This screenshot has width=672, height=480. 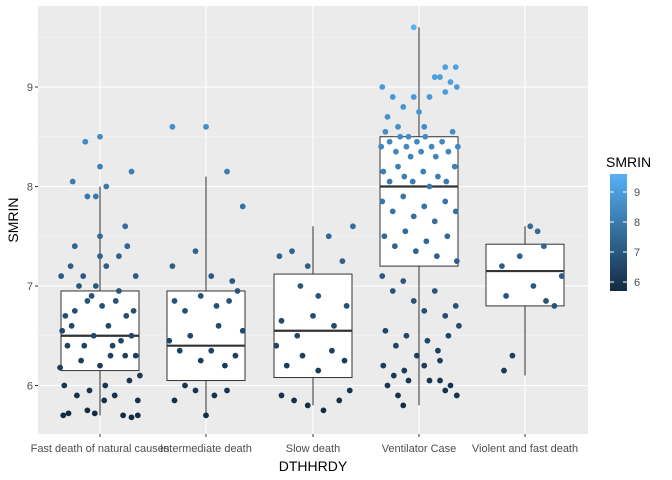 I want to click on box-iqr, so click(x=313, y=326).